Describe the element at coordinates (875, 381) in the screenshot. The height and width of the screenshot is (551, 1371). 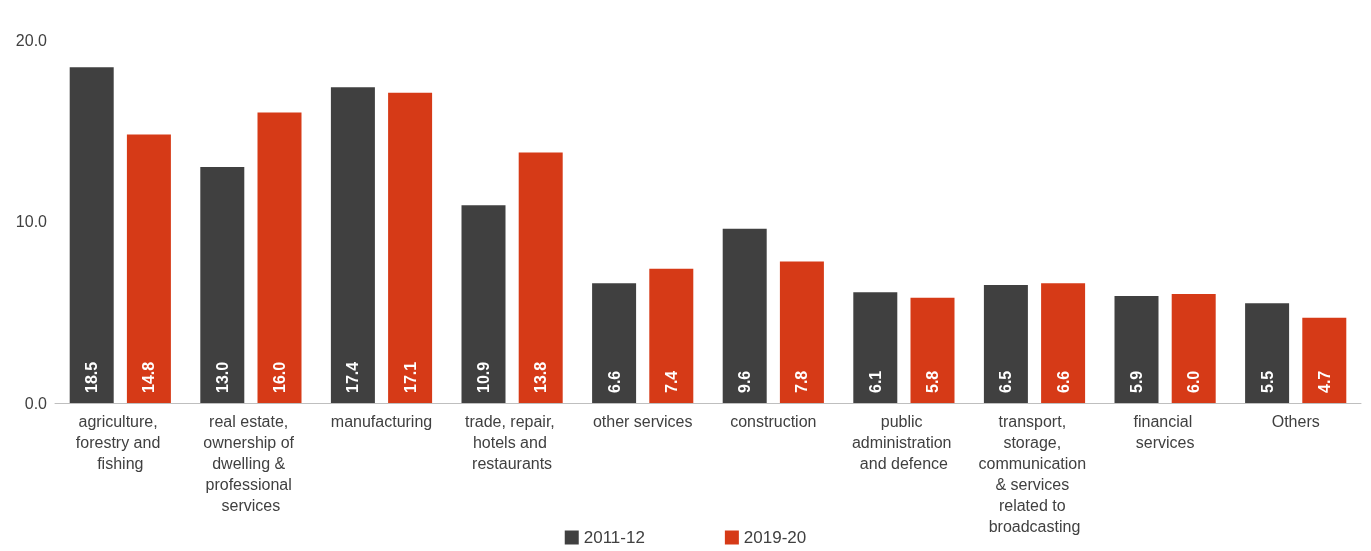
I see `data-label: 6.1` at that location.